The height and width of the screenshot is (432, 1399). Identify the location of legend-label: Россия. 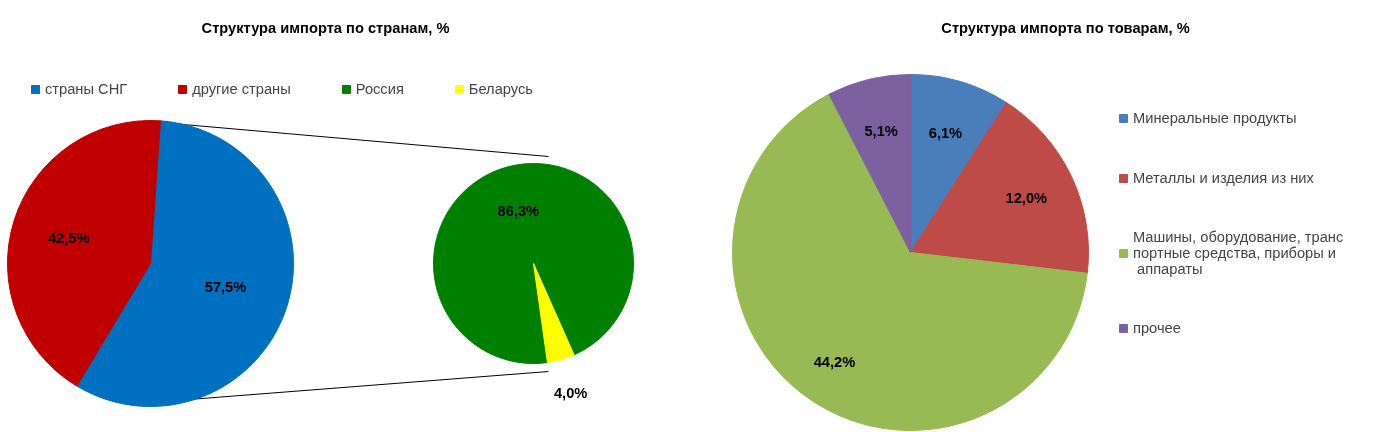
(379, 89).